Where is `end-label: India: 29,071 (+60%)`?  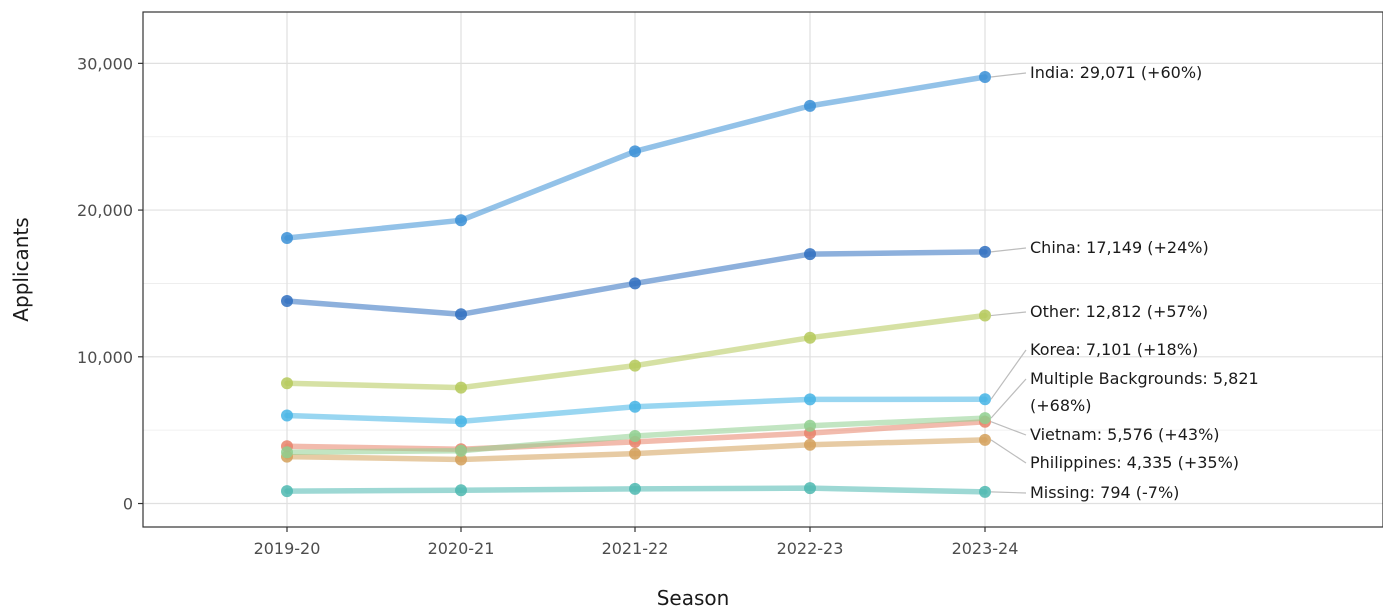
end-label: India: 29,071 (+60%) is located at coordinates (1116, 72).